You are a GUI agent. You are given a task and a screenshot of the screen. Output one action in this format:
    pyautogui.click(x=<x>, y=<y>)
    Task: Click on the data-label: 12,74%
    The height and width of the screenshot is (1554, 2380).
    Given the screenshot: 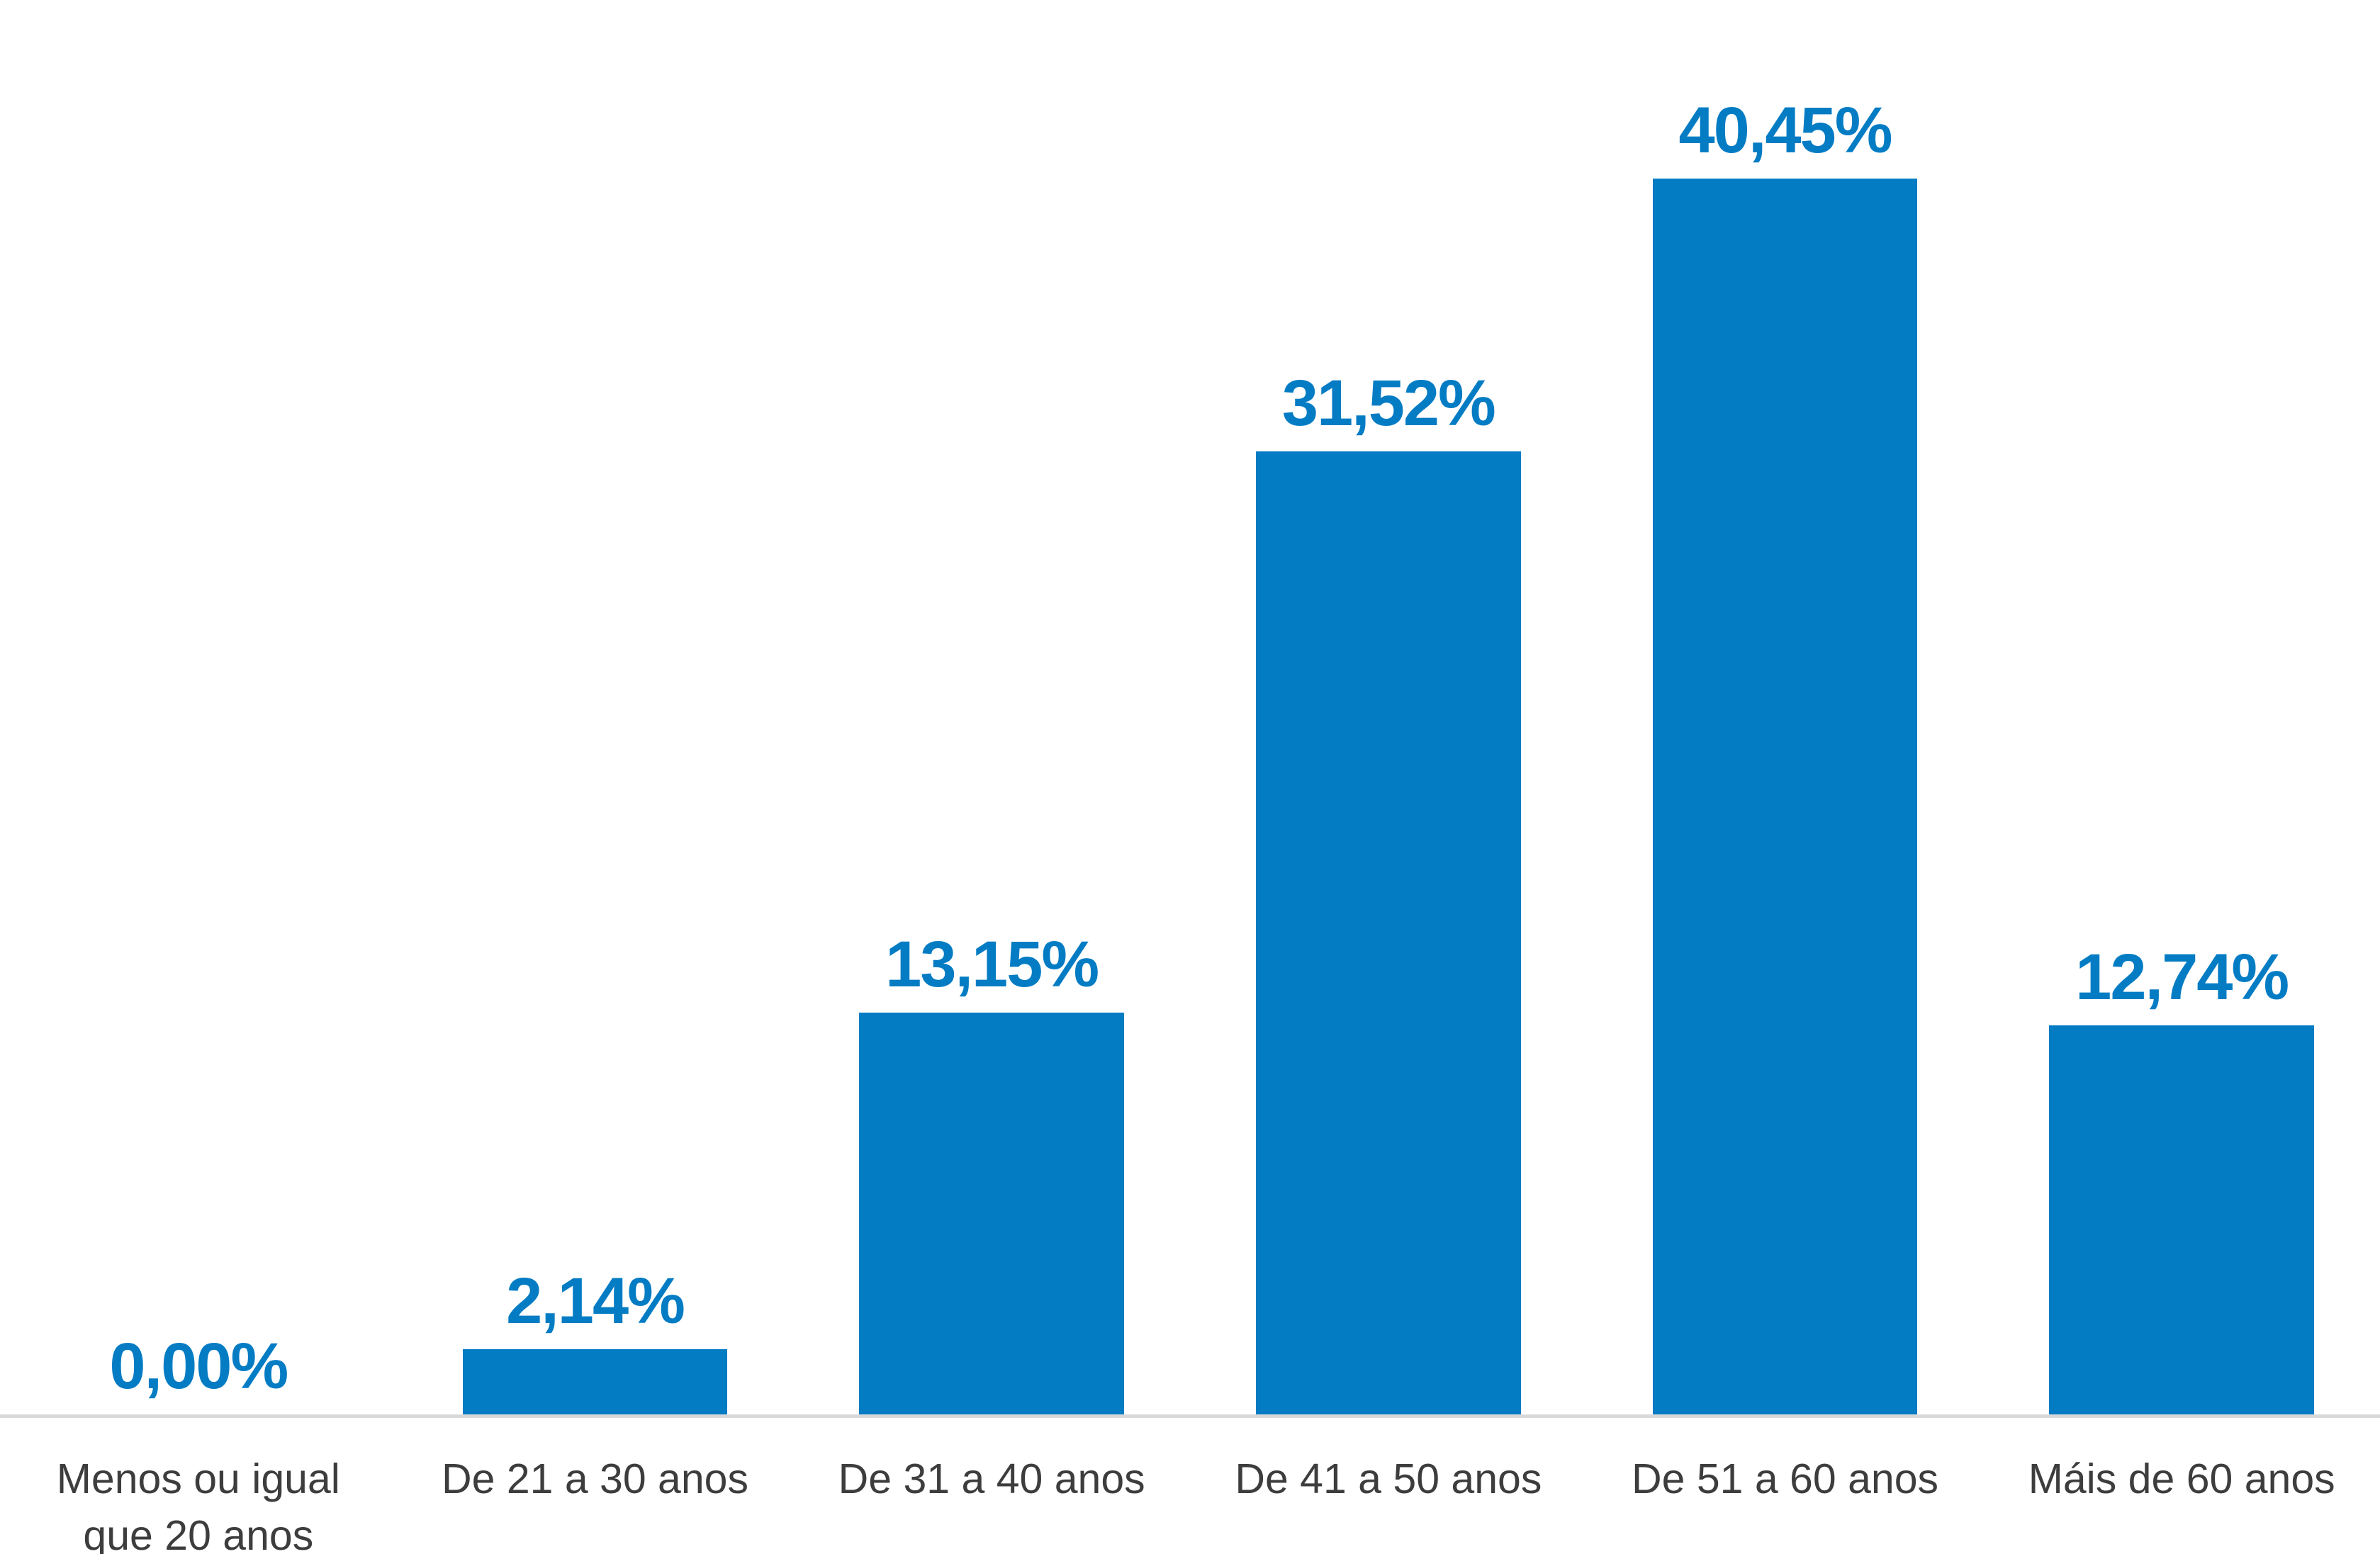 What is the action you would take?
    pyautogui.click(x=2182, y=976)
    